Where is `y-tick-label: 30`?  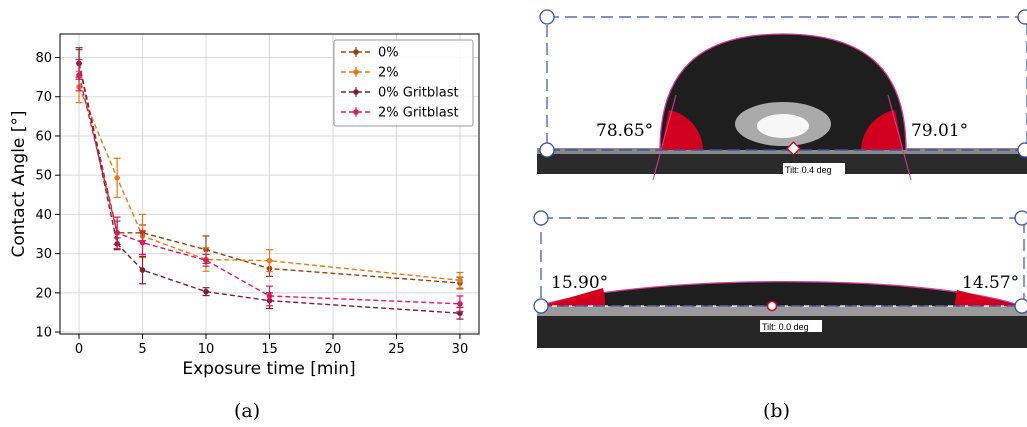
y-tick-label: 30 is located at coordinates (43, 254).